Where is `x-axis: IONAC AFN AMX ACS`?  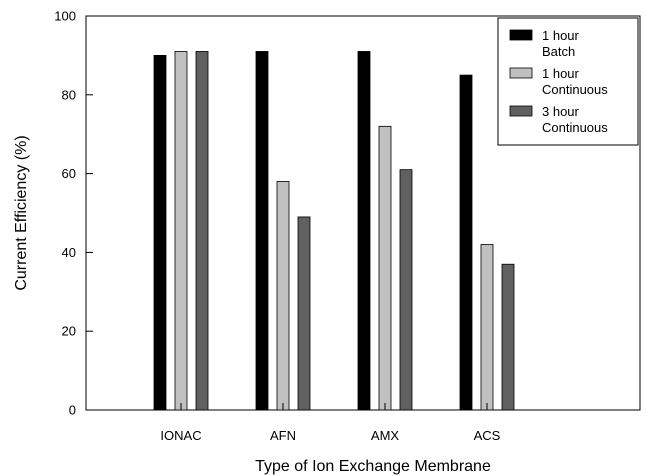
x-axis: IONAC AFN AMX ACS is located at coordinates (330, 423).